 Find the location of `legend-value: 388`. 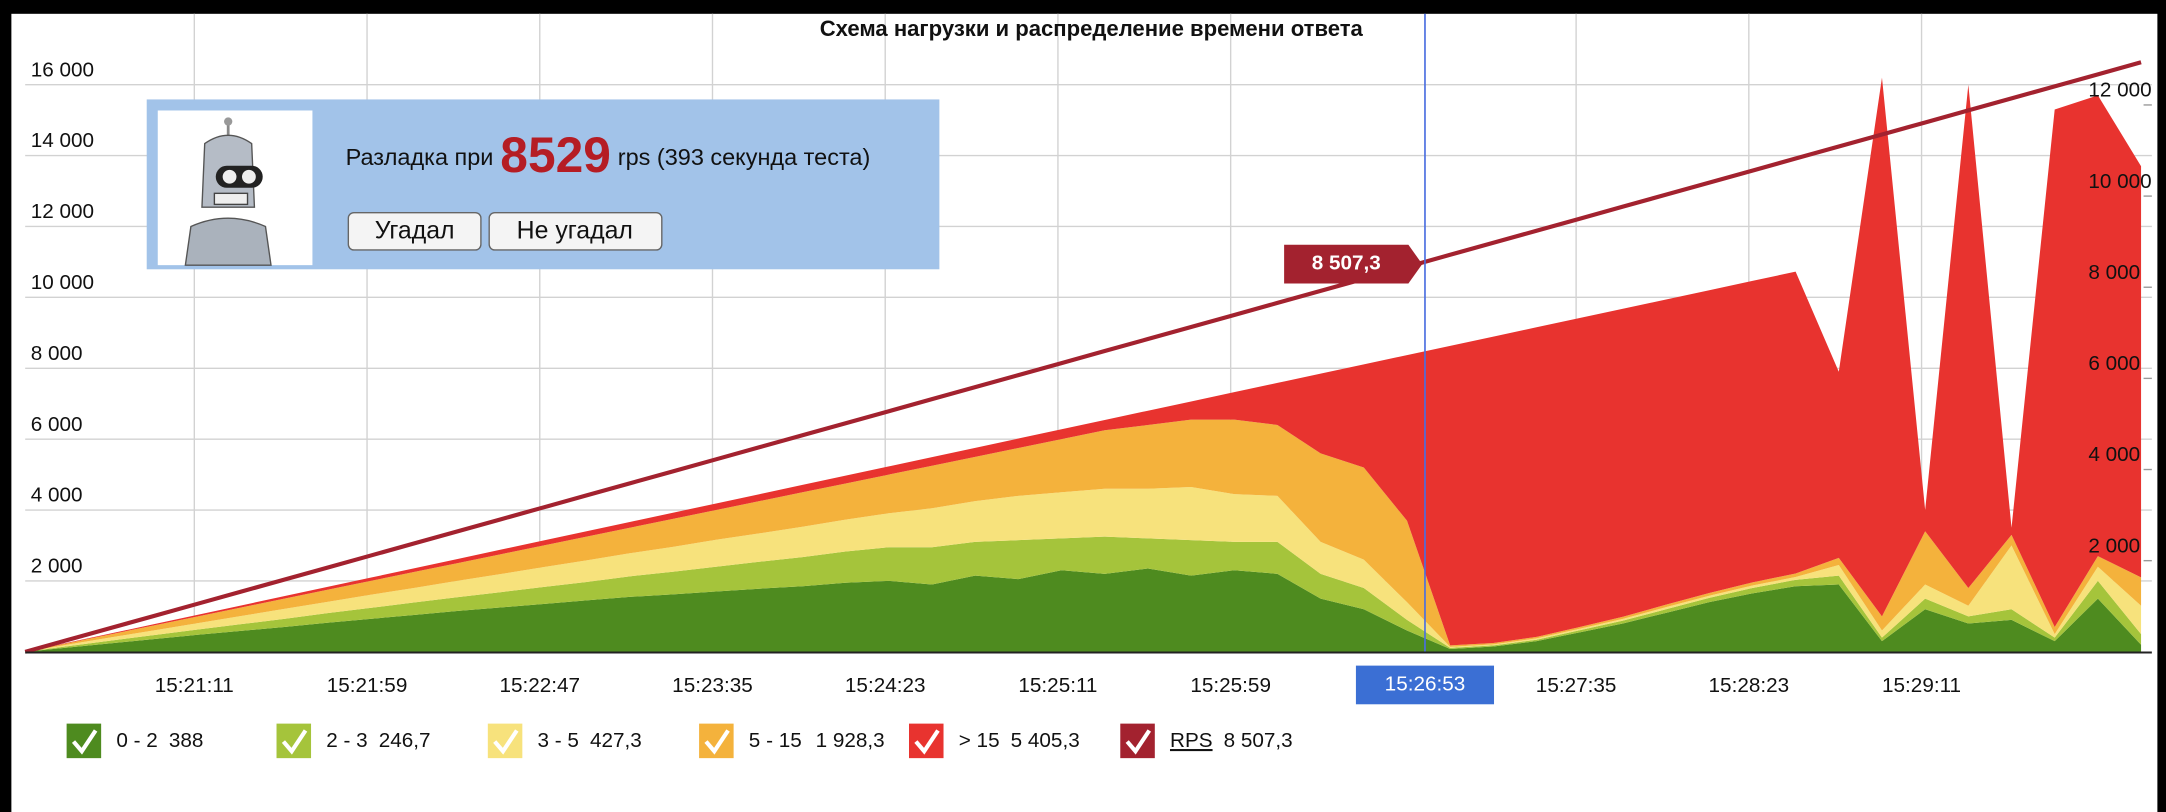

legend-value: 388 is located at coordinates (186, 740).